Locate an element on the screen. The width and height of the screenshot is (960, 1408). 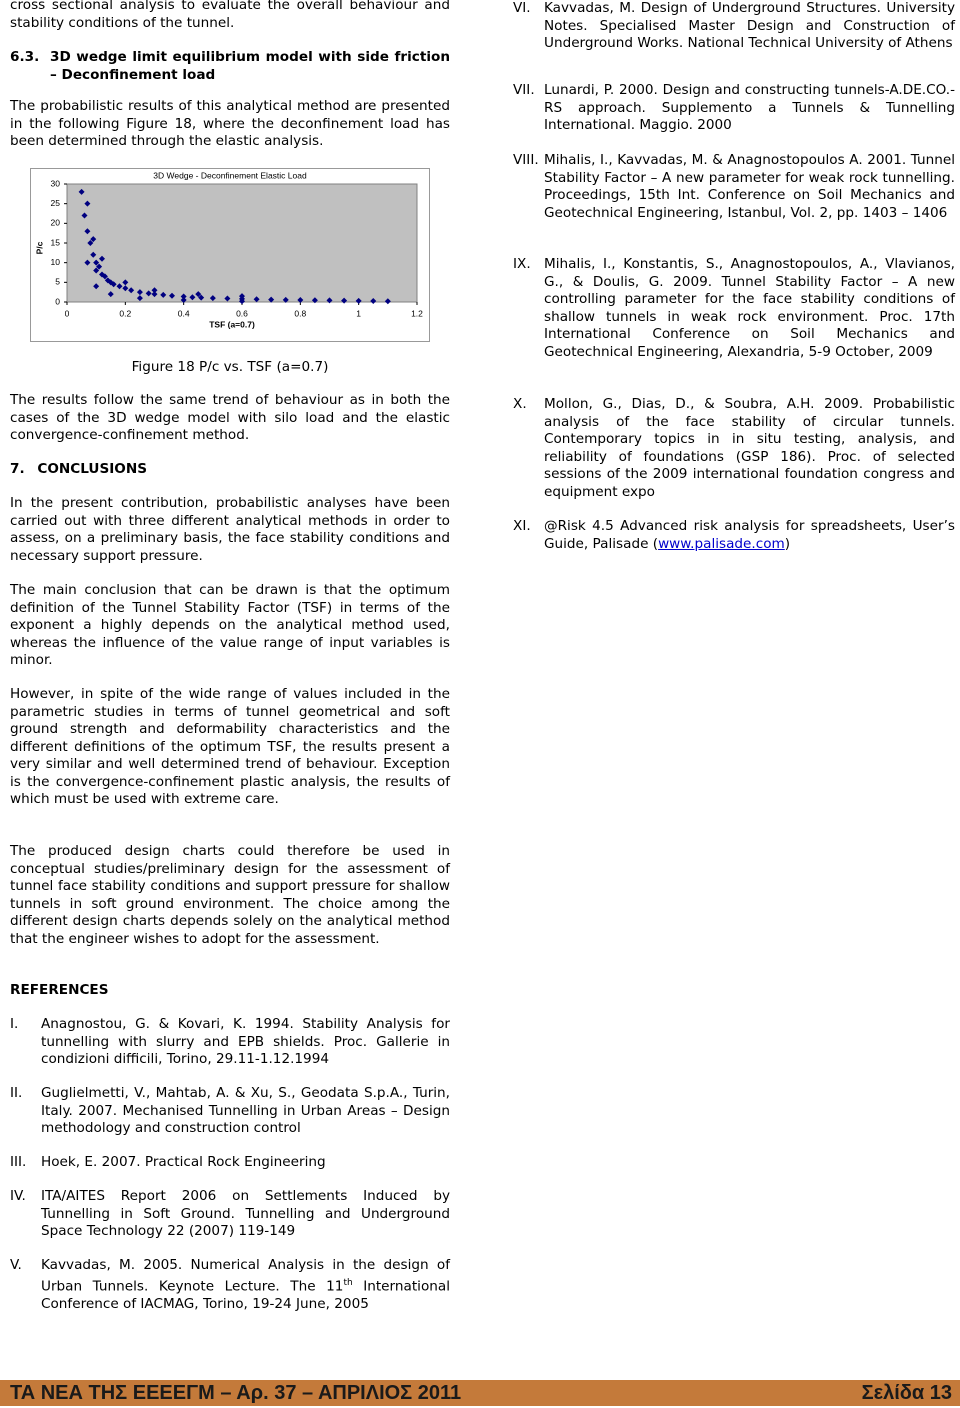
y-tick-label: 5 is located at coordinates (57, 282).